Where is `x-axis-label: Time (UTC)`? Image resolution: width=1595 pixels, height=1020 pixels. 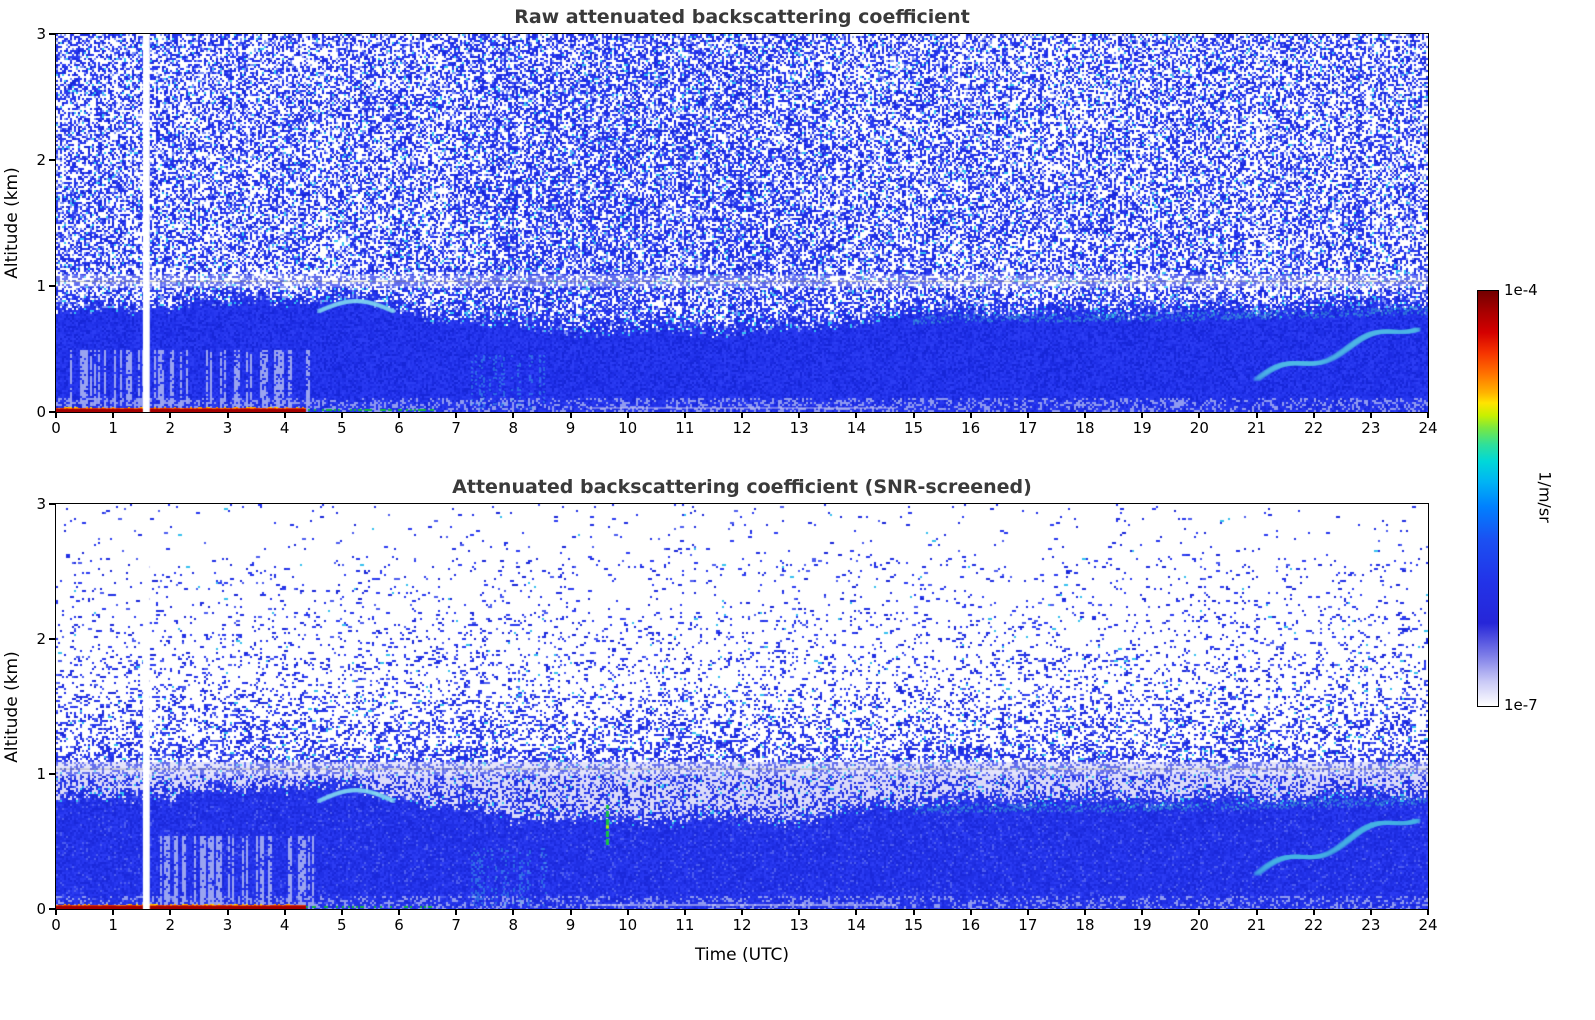 x-axis-label: Time (UTC) is located at coordinates (742, 955).